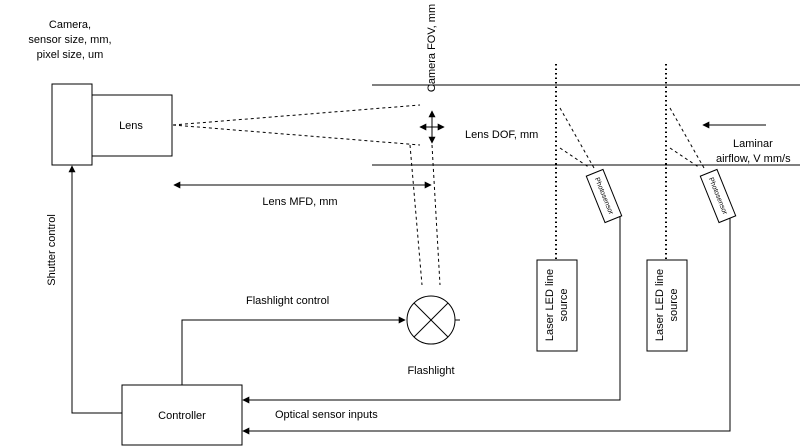 The width and height of the screenshot is (804, 446). I want to click on photosensor-2-ray-b, so click(685, 158).